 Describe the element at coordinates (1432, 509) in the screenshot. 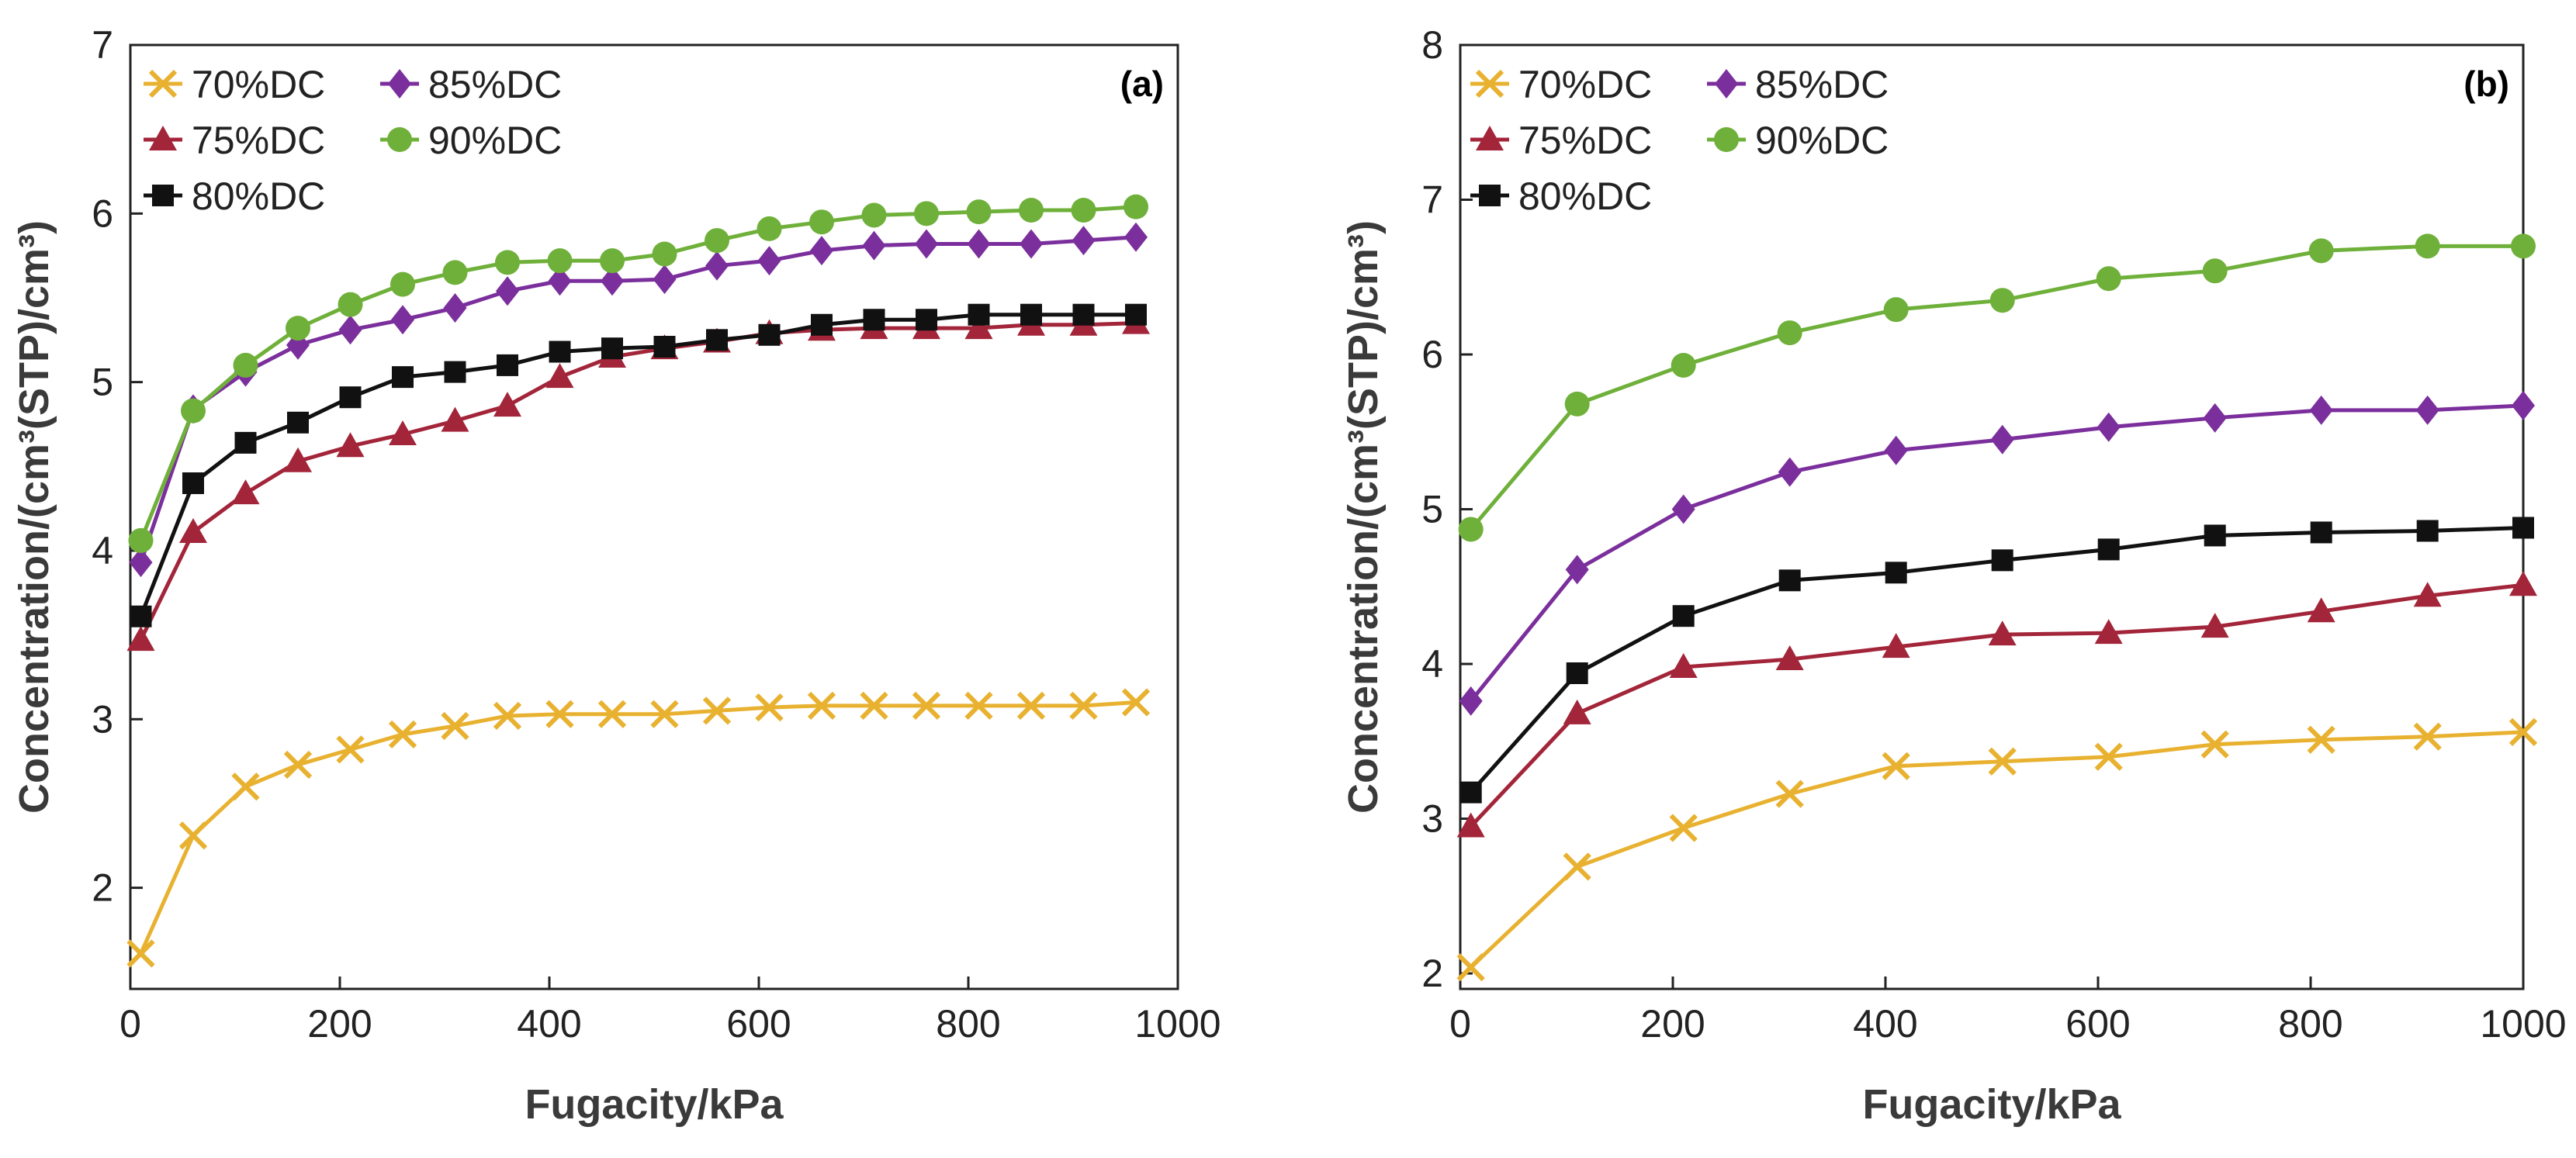

I see `panel-b-y-tick-label: 5` at that location.